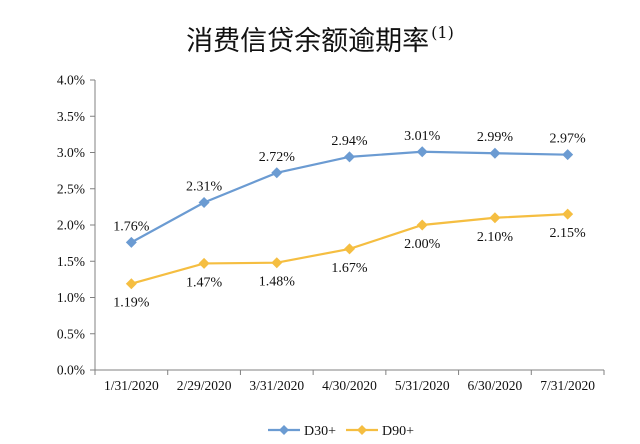 Image resolution: width=640 pixels, height=444 pixels. What do you see at coordinates (349, 141) in the screenshot?
I see `data-label: 2.94%` at bounding box center [349, 141].